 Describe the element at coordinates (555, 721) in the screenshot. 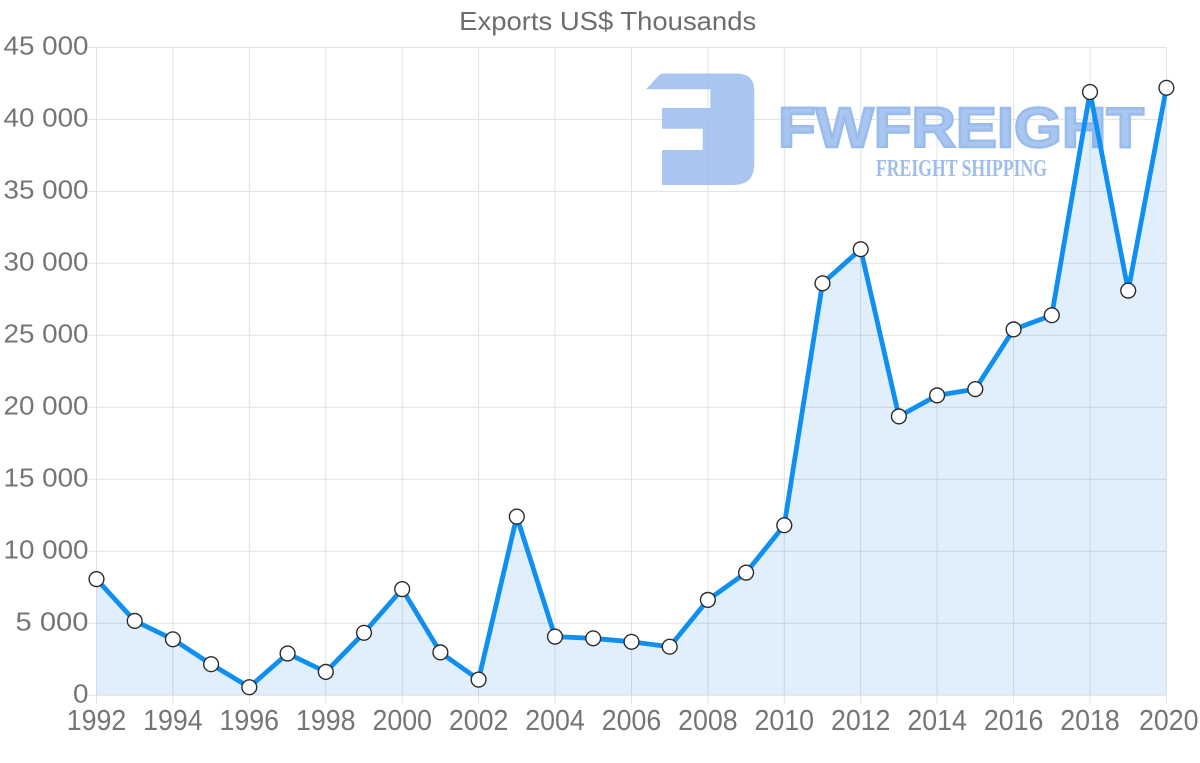

I see `svg-text: 2004` at that location.